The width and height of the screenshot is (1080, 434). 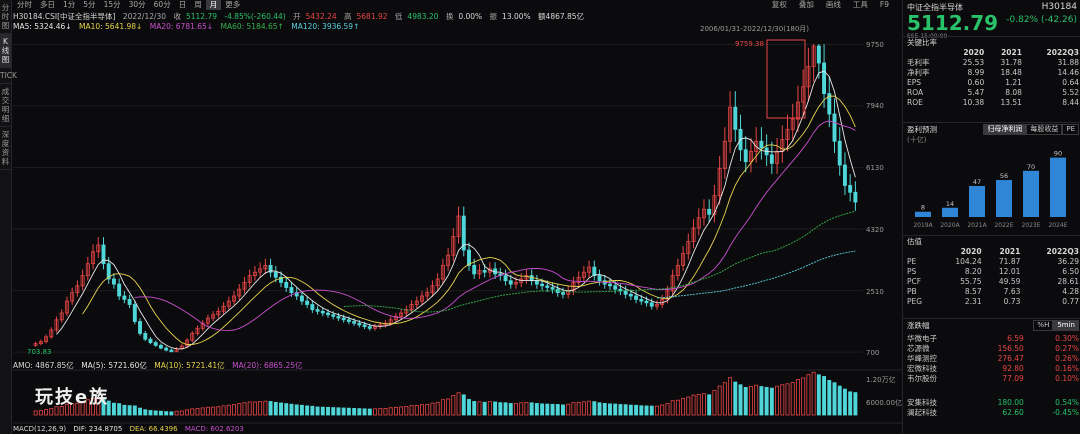 What do you see at coordinates (786, 79) in the screenshot?
I see `highlight-box` at bounding box center [786, 79].